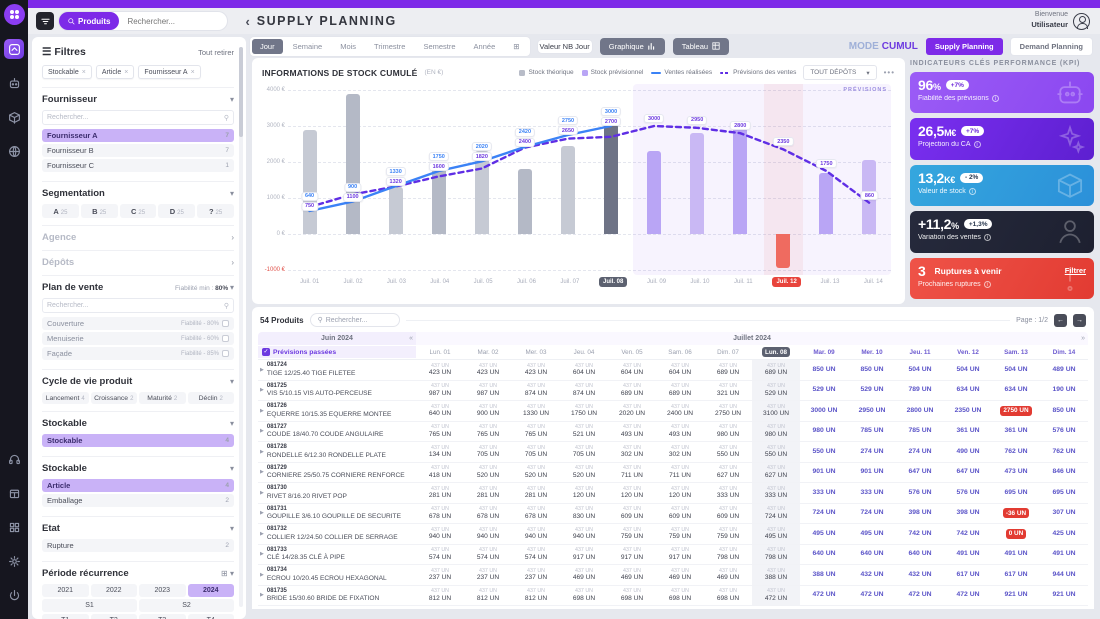  Describe the element at coordinates (824, 431) in the screenshot. I see `table-cell-forecast: 980 UN` at that location.